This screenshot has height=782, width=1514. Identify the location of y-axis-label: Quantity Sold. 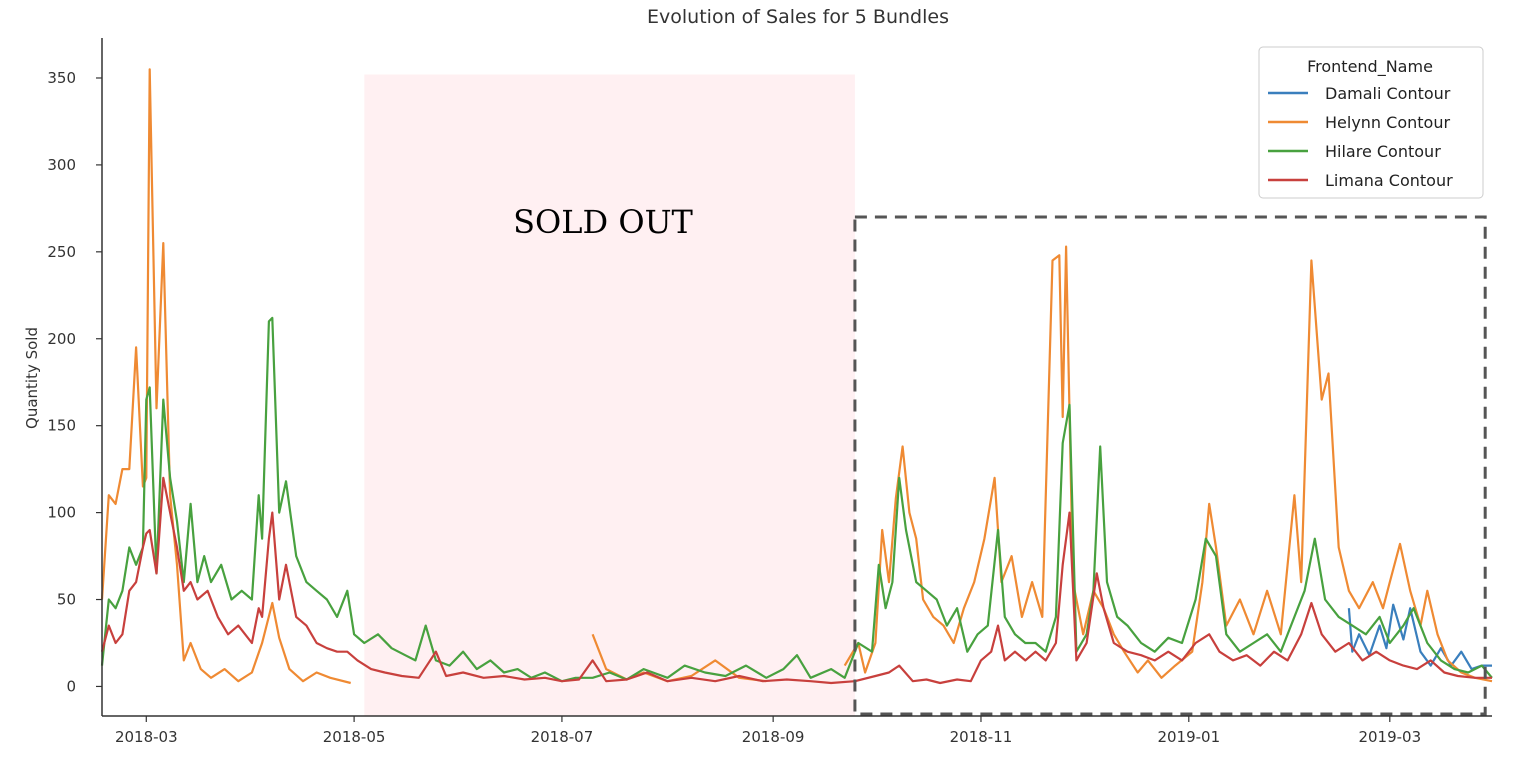
(32, 378).